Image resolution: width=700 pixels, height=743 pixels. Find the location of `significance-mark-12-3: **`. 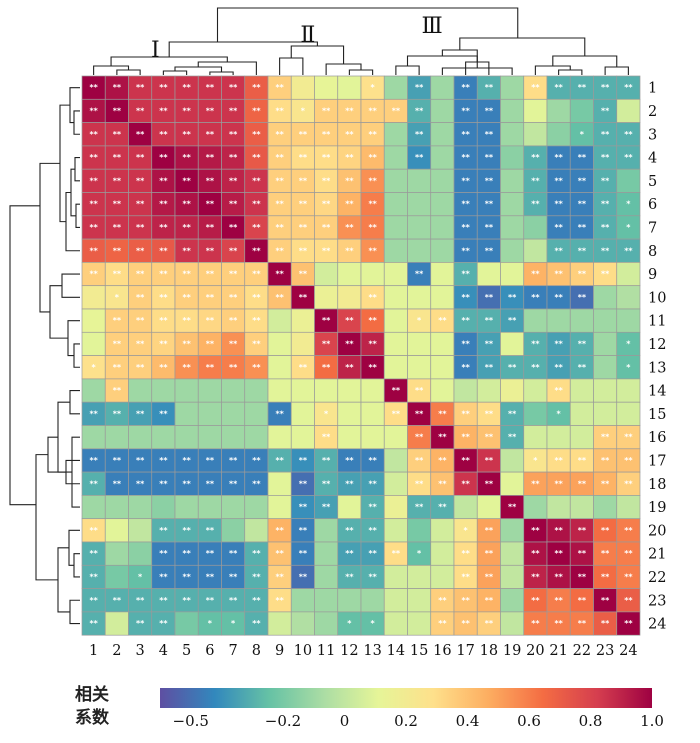

significance-mark-12-3: ** is located at coordinates (140, 343).